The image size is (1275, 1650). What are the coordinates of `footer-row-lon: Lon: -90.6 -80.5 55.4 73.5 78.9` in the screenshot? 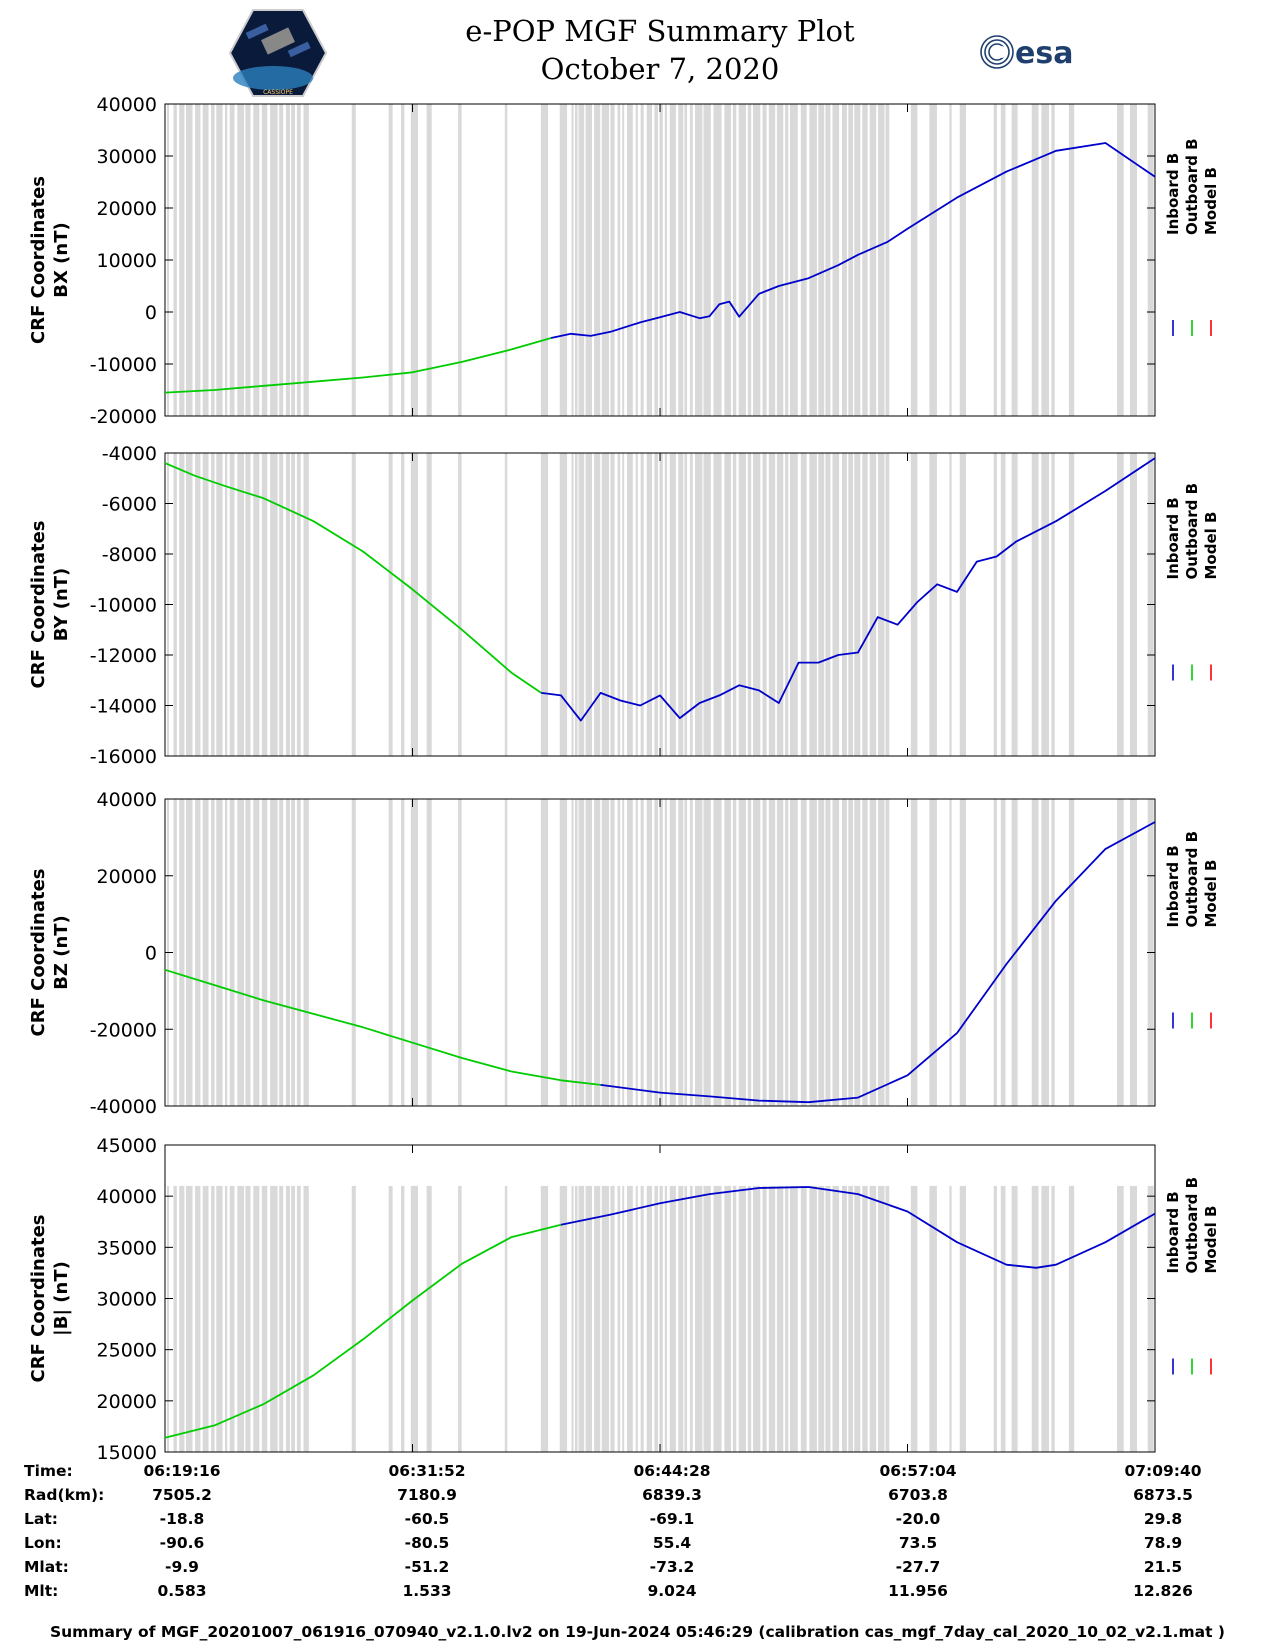 It's located at (612, 1546).